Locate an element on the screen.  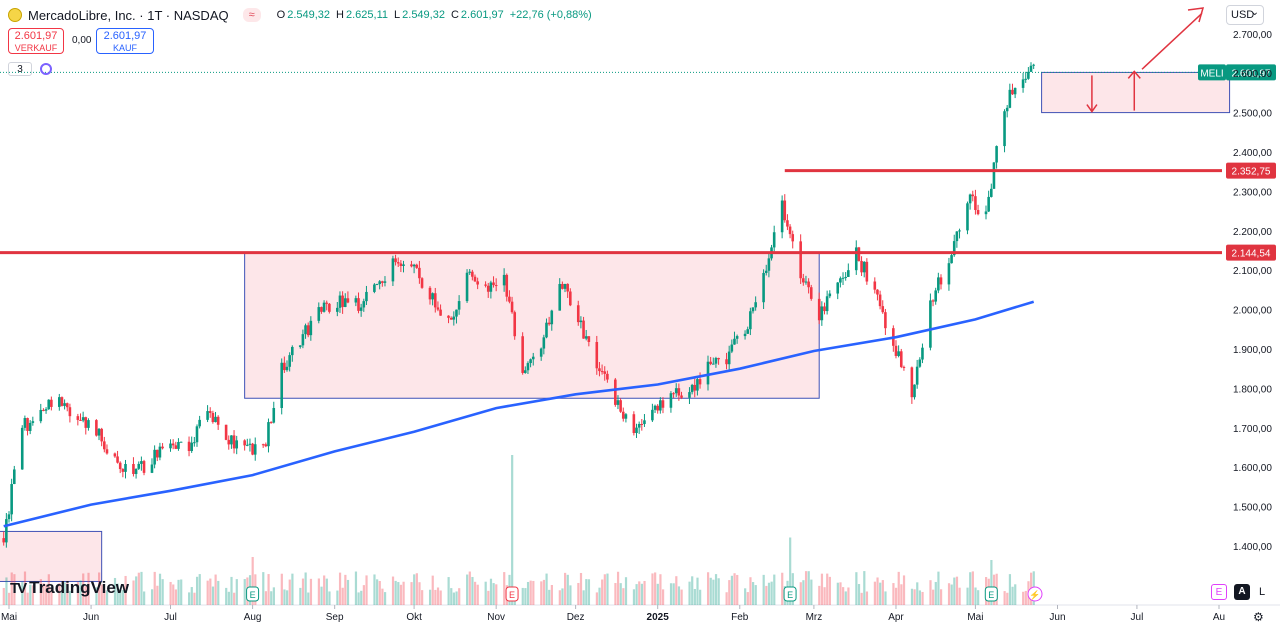
log-scale-button: L is located at coordinates (1262, 592).